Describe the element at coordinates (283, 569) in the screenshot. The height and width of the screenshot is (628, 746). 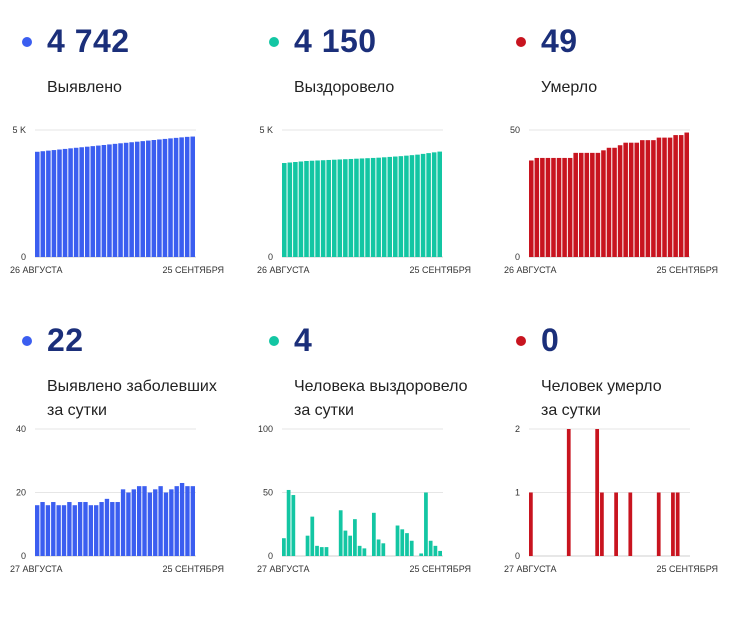
I see `x-start-label: 27 АВГУСТА` at that location.